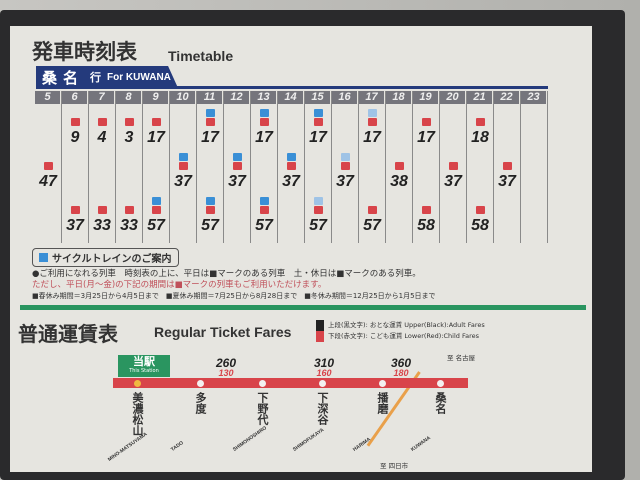  I want to click on hour-column: 22 37, so click(507, 167).